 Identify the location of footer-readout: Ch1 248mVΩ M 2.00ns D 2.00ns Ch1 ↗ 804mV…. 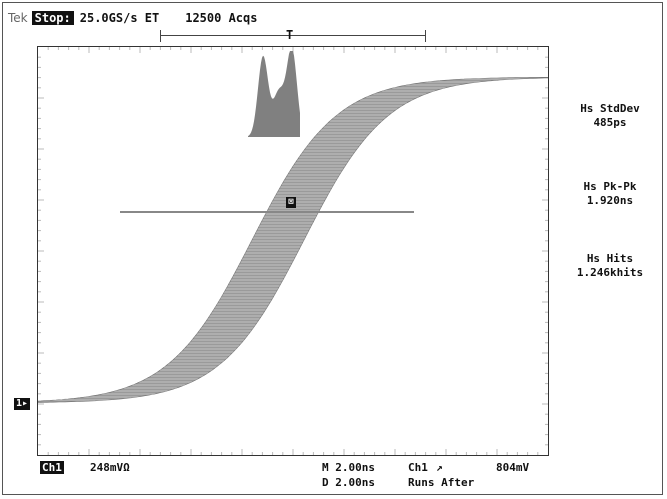
(350, 476).